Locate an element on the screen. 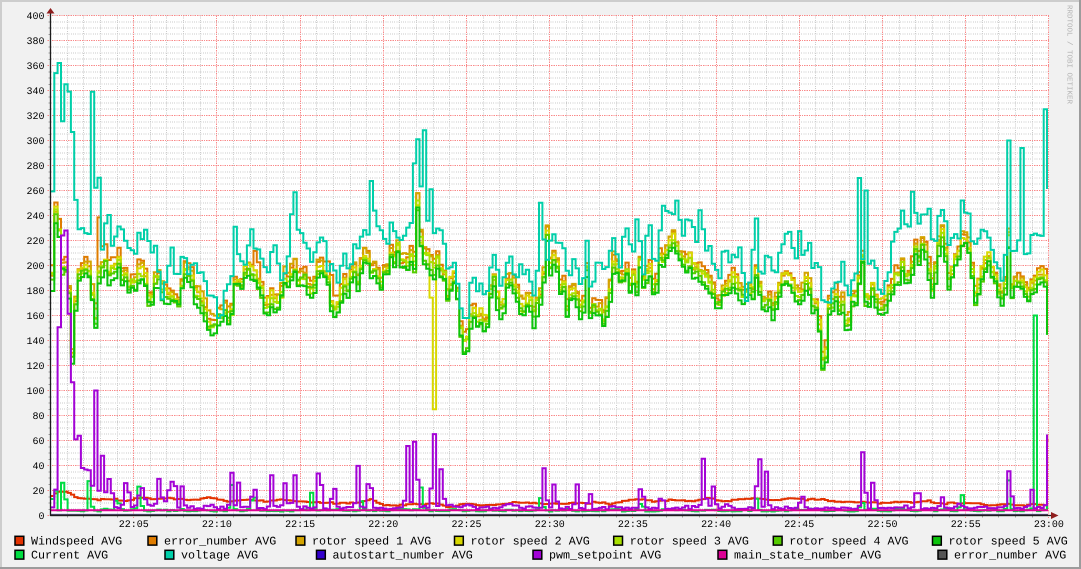  svg-text: 22:45 is located at coordinates (799, 525).